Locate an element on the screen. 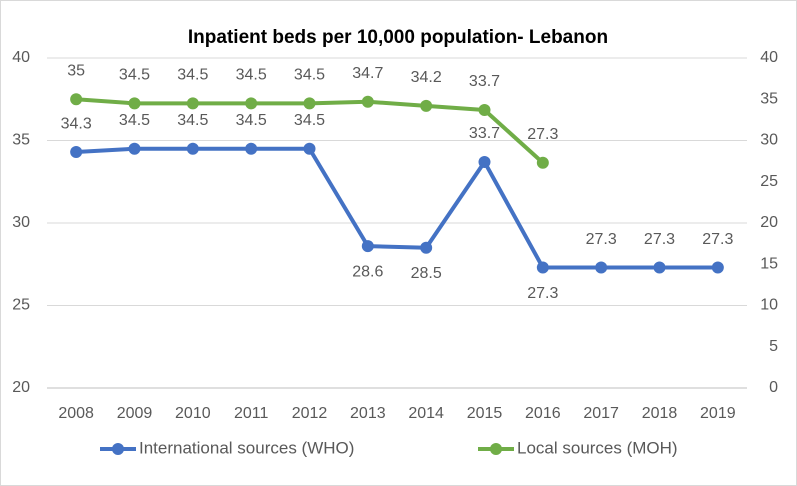 This screenshot has width=797, height=486. y-tick-label: 30 is located at coordinates (21, 222).